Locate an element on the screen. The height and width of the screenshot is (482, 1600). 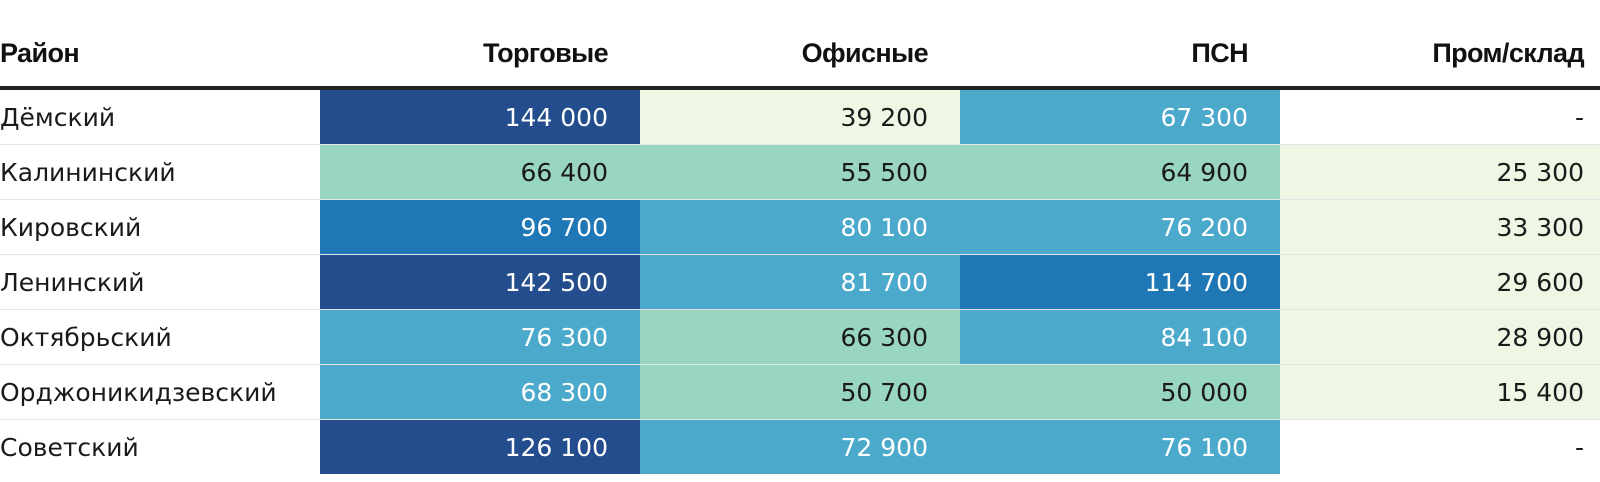
value-cell: 29 600 is located at coordinates (1440, 282).